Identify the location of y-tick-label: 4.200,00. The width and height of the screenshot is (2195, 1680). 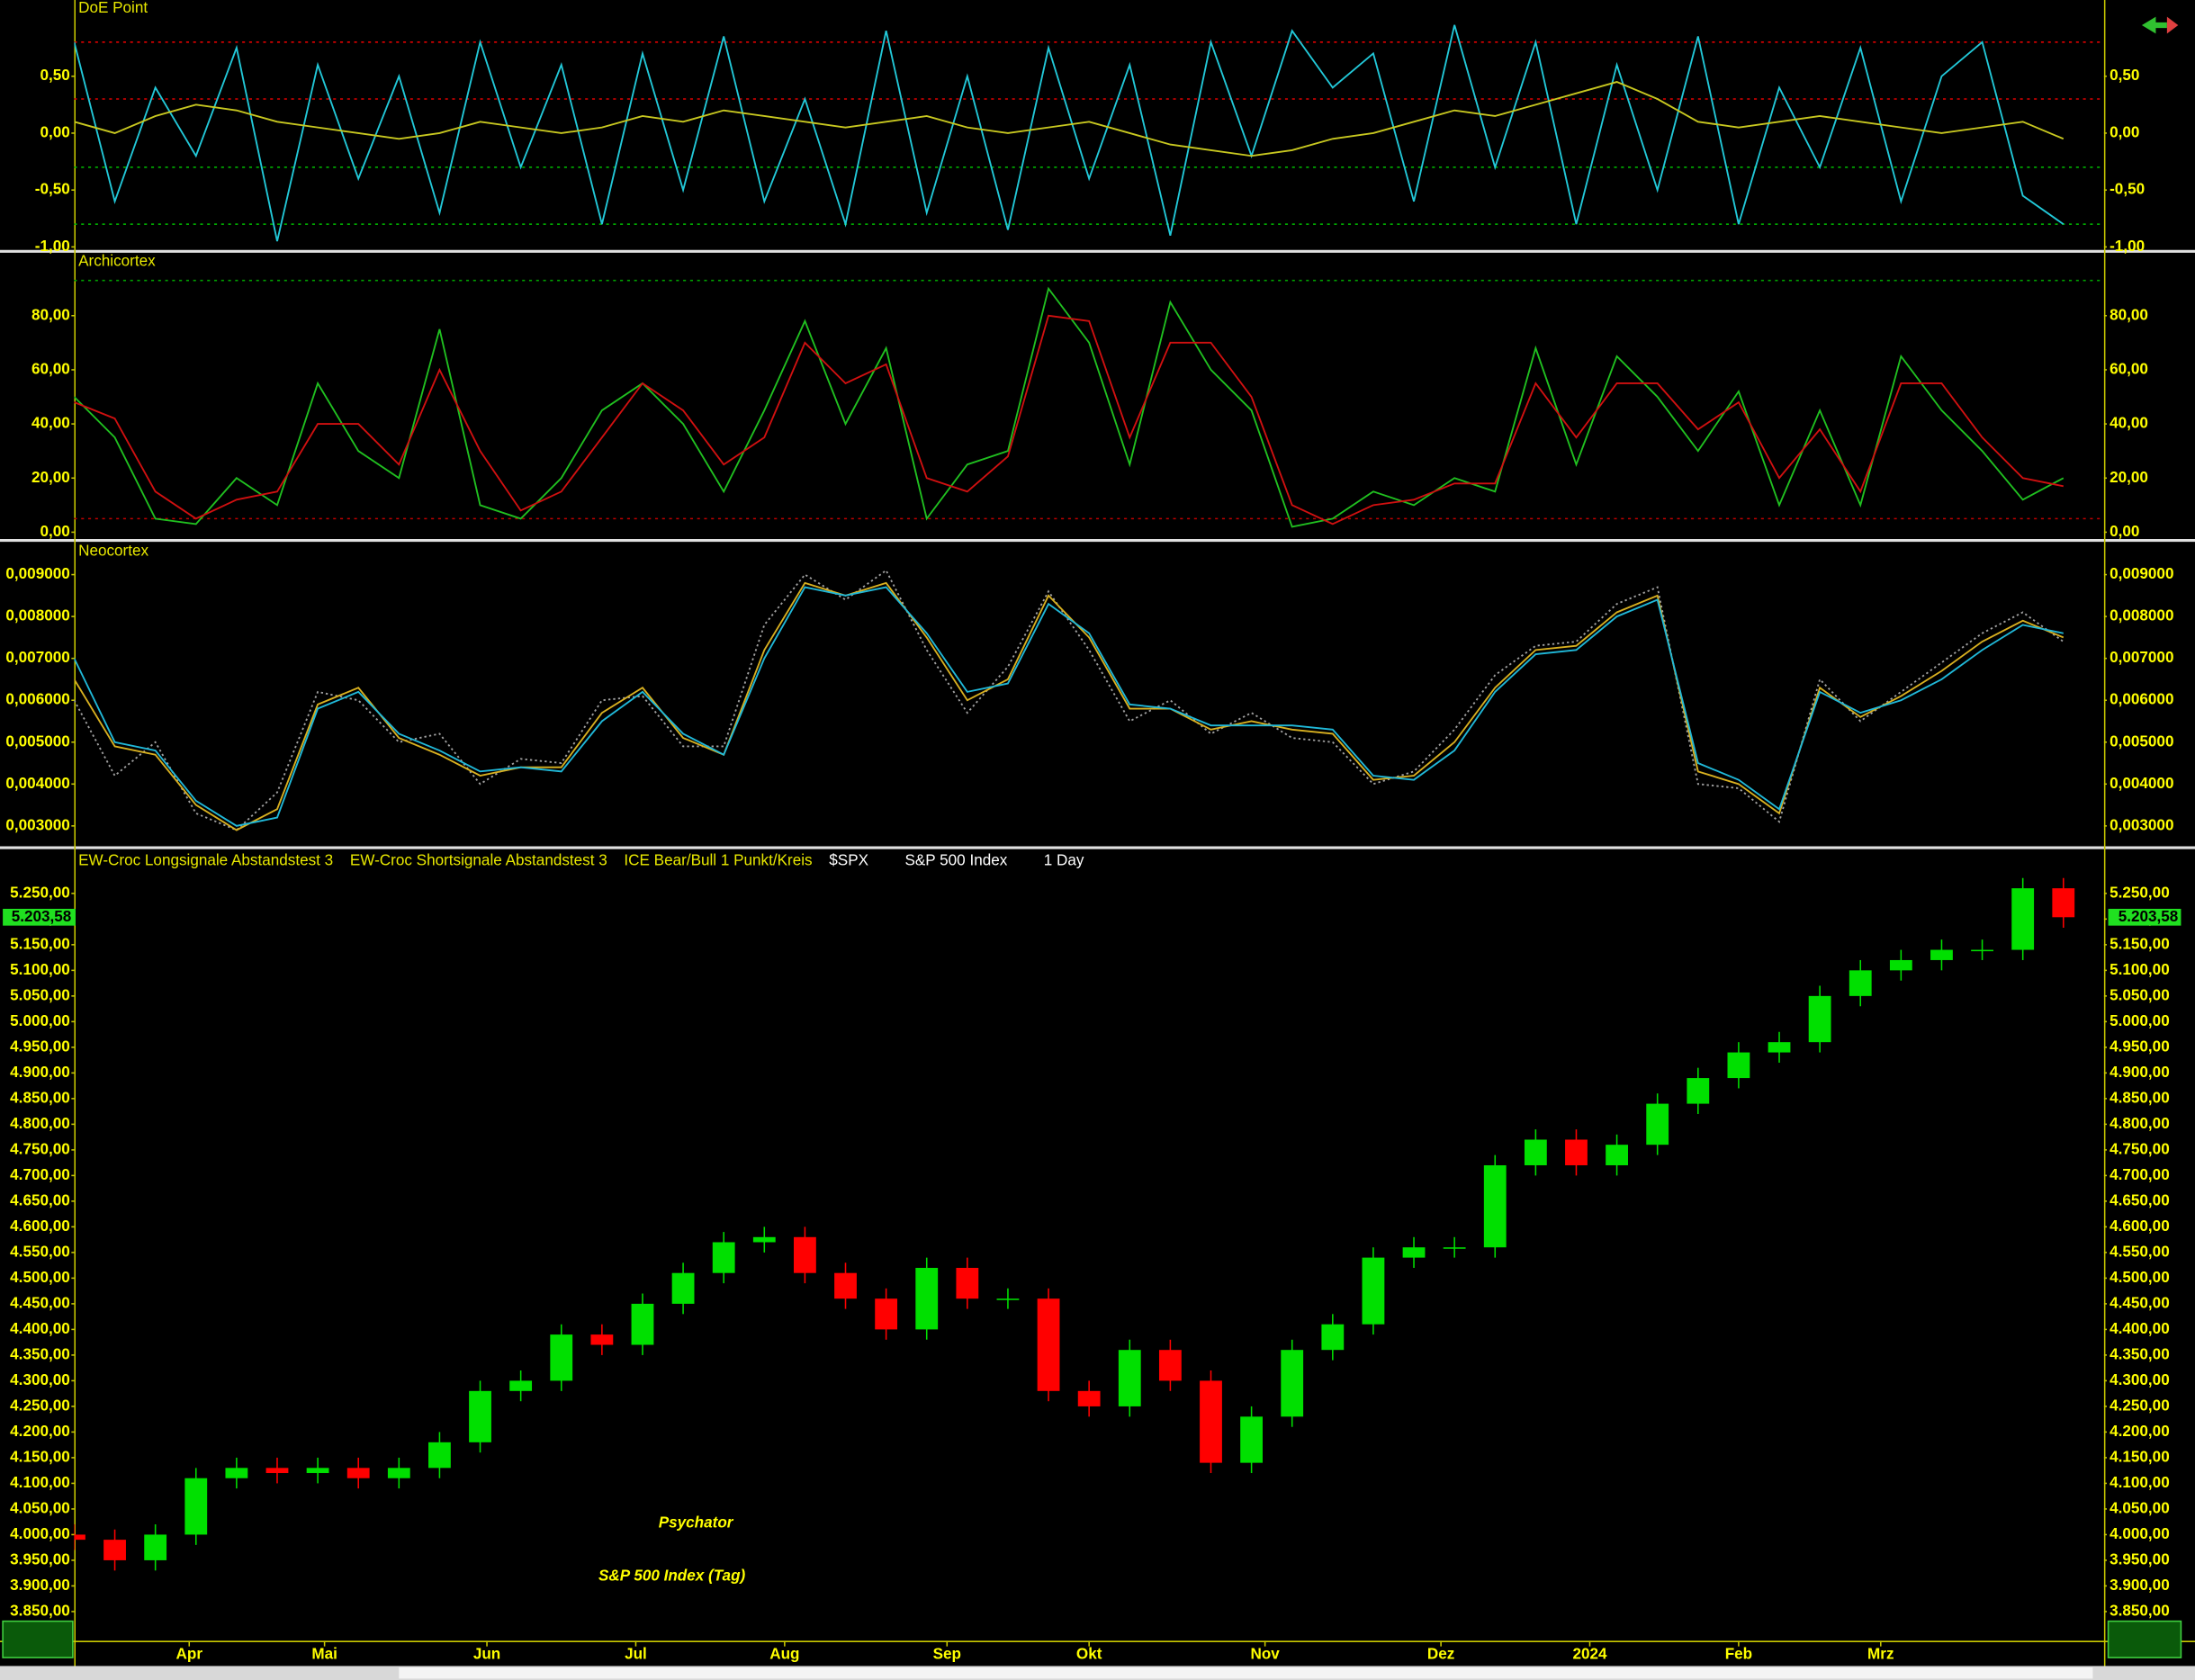
(2140, 1431).